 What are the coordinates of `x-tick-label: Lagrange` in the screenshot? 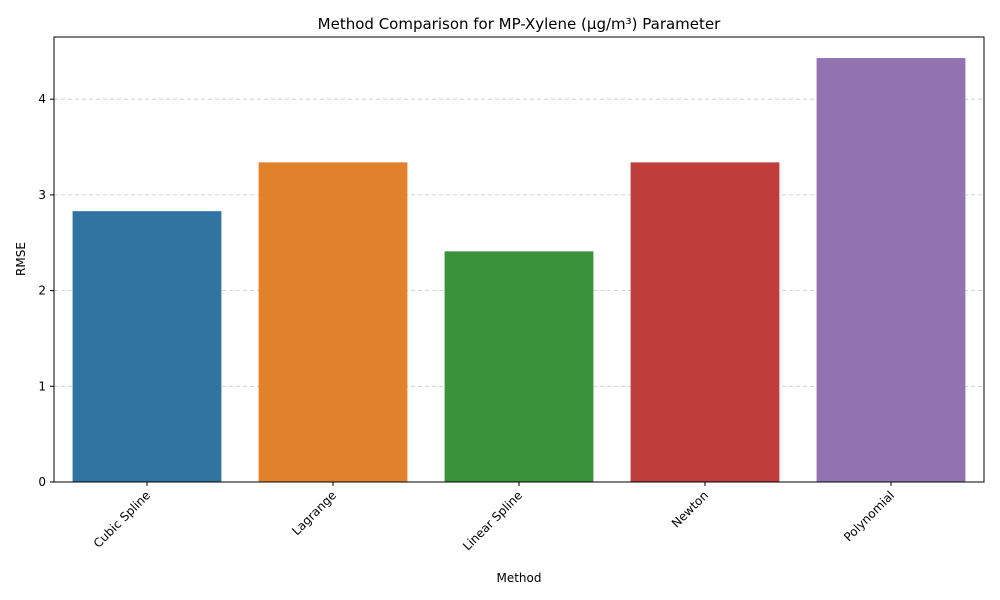 It's located at (314, 513).